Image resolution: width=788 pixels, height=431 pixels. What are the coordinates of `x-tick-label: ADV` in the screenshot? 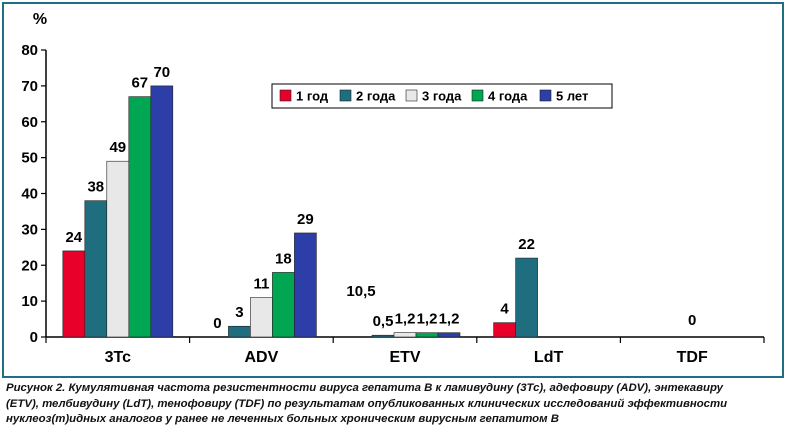 It's located at (262, 357).